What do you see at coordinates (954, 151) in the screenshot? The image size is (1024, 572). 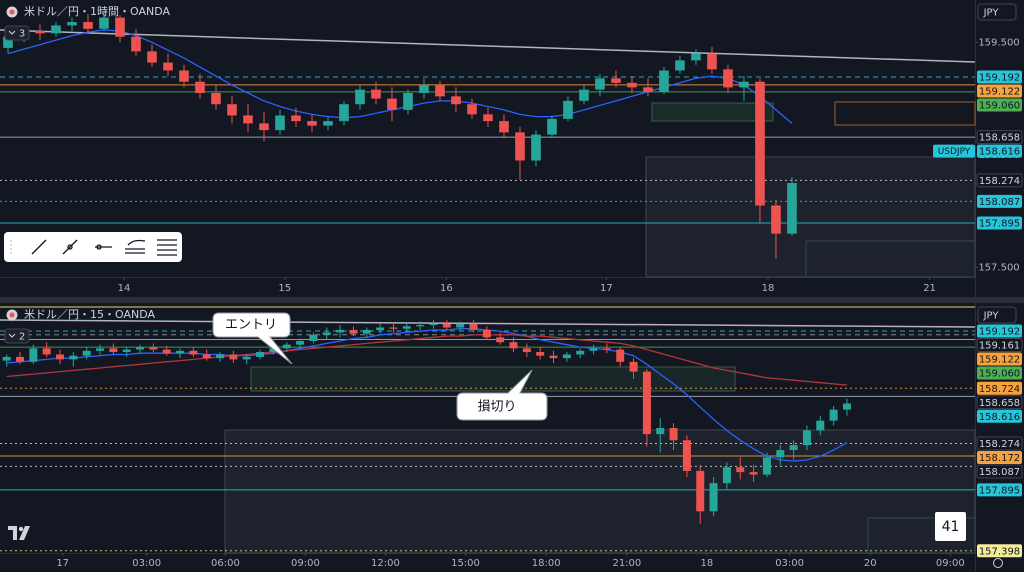 I see `symbol-tag-box` at bounding box center [954, 151].